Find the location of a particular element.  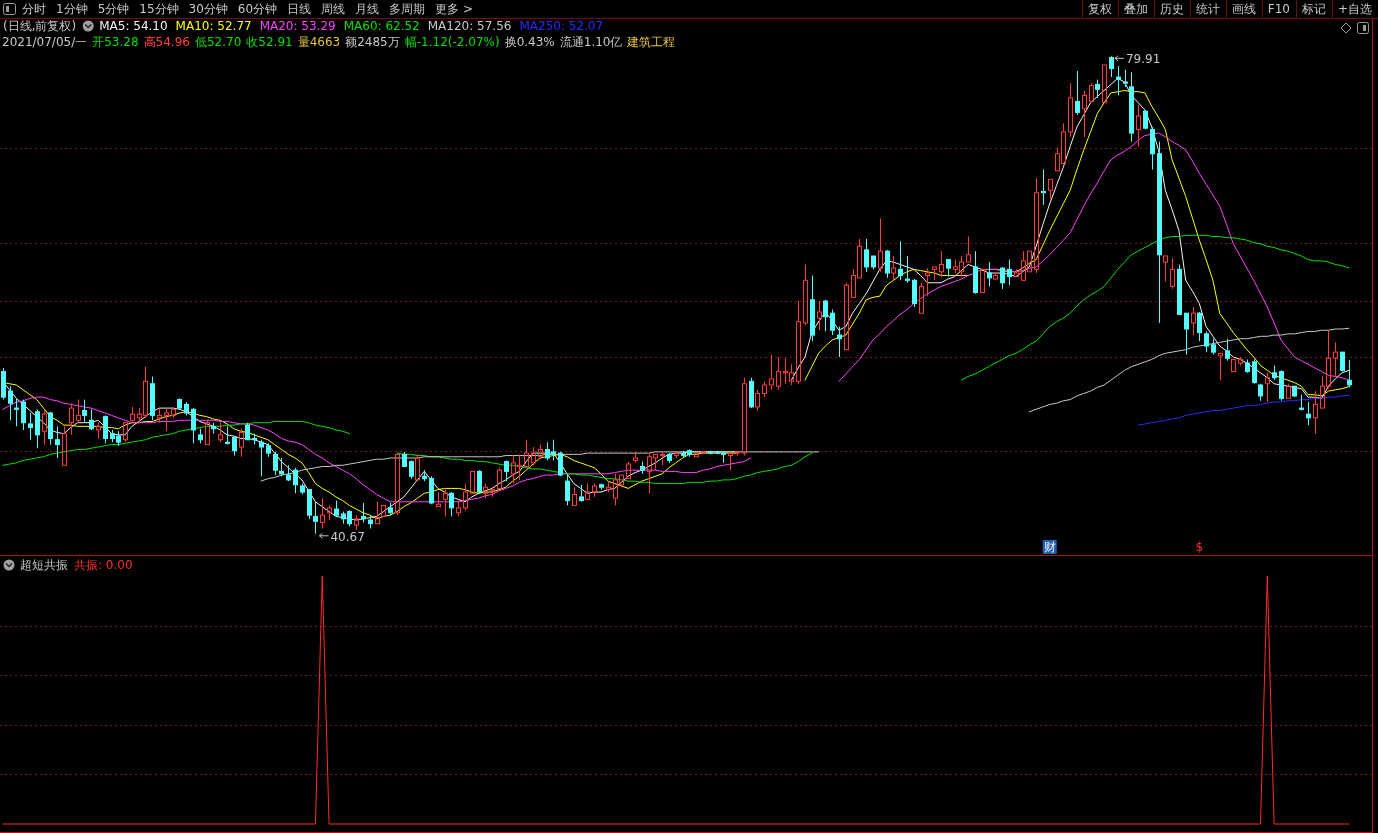

text: 5分钟 is located at coordinates (113, 9).